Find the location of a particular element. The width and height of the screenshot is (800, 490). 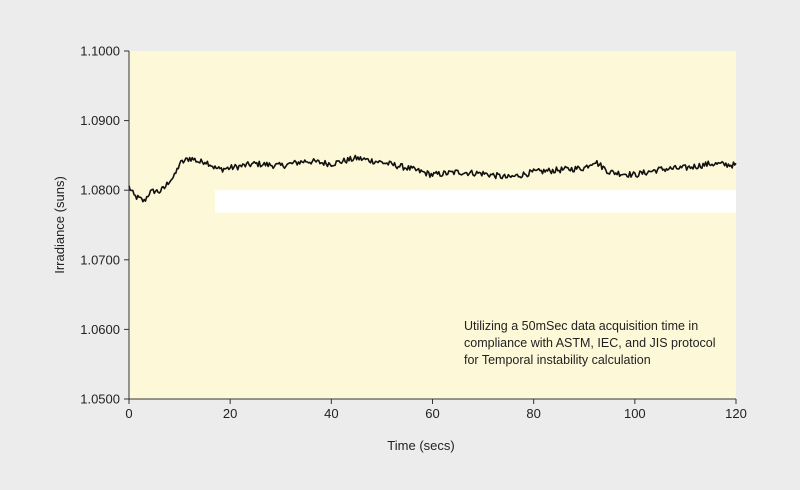

x-tick-label: 80 is located at coordinates (533, 413).